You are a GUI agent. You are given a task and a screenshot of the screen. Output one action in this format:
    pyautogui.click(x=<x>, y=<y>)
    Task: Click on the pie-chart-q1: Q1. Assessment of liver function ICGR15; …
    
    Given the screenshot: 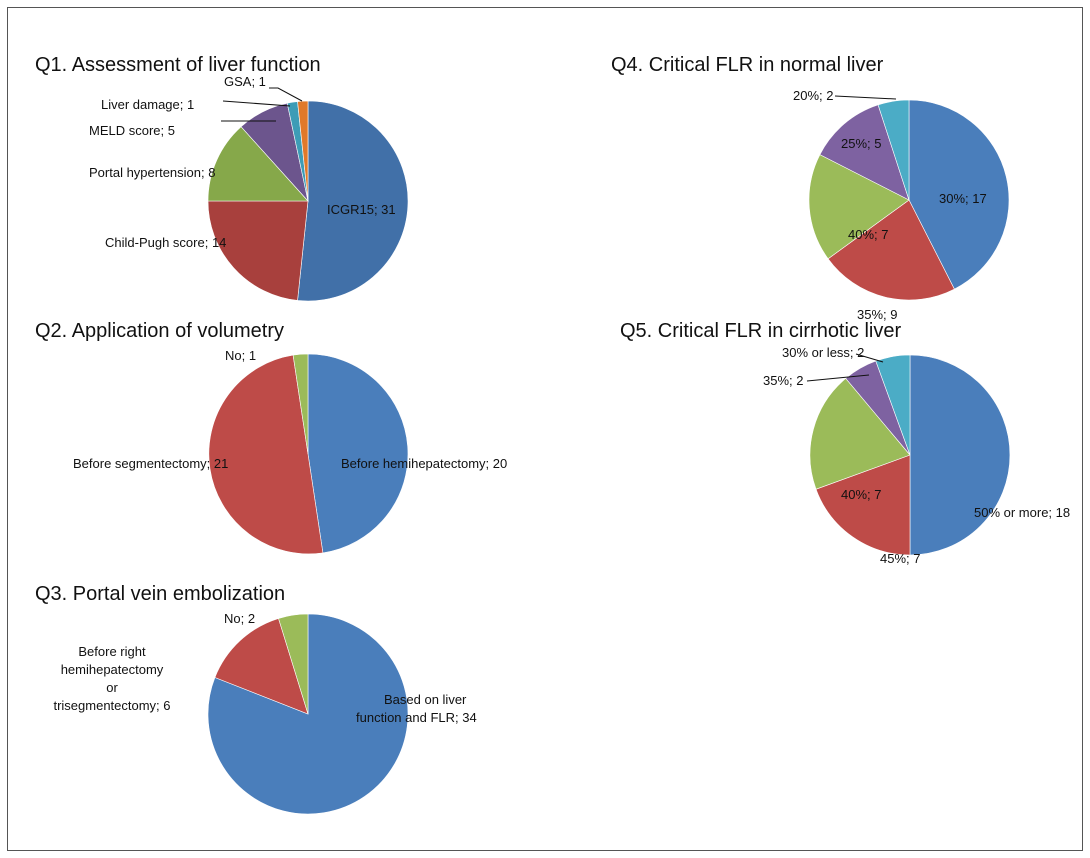 What is the action you would take?
    pyautogui.click(x=222, y=178)
    